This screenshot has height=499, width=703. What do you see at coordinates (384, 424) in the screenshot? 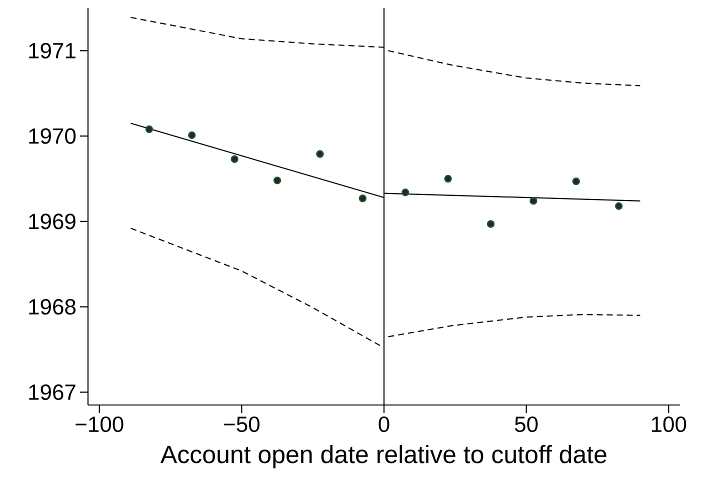
I see `x-tick-label: 0` at bounding box center [384, 424].